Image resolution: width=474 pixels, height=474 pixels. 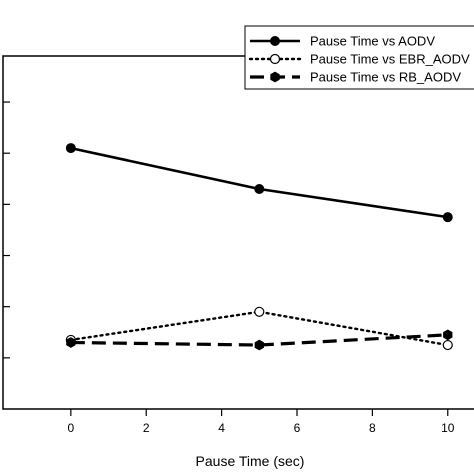 I want to click on x-tick-label: 0, so click(x=71, y=428).